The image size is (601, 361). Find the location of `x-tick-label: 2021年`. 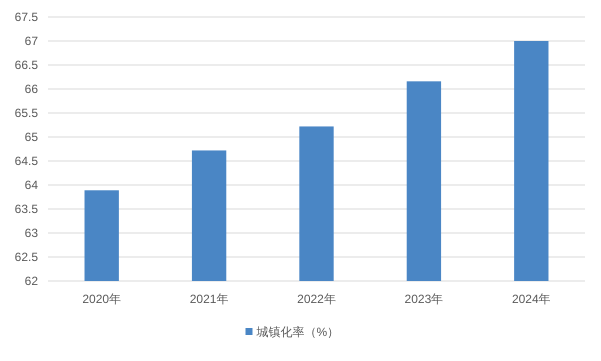

x-tick-label: 2021年 is located at coordinates (209, 299).